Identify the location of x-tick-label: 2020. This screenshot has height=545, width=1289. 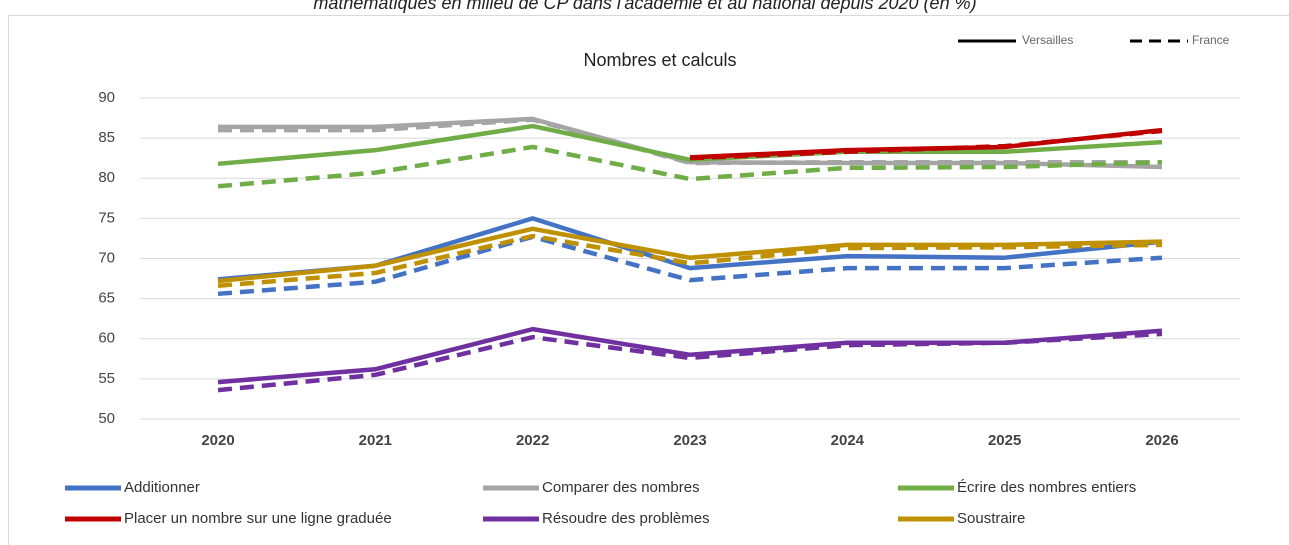
(217, 440).